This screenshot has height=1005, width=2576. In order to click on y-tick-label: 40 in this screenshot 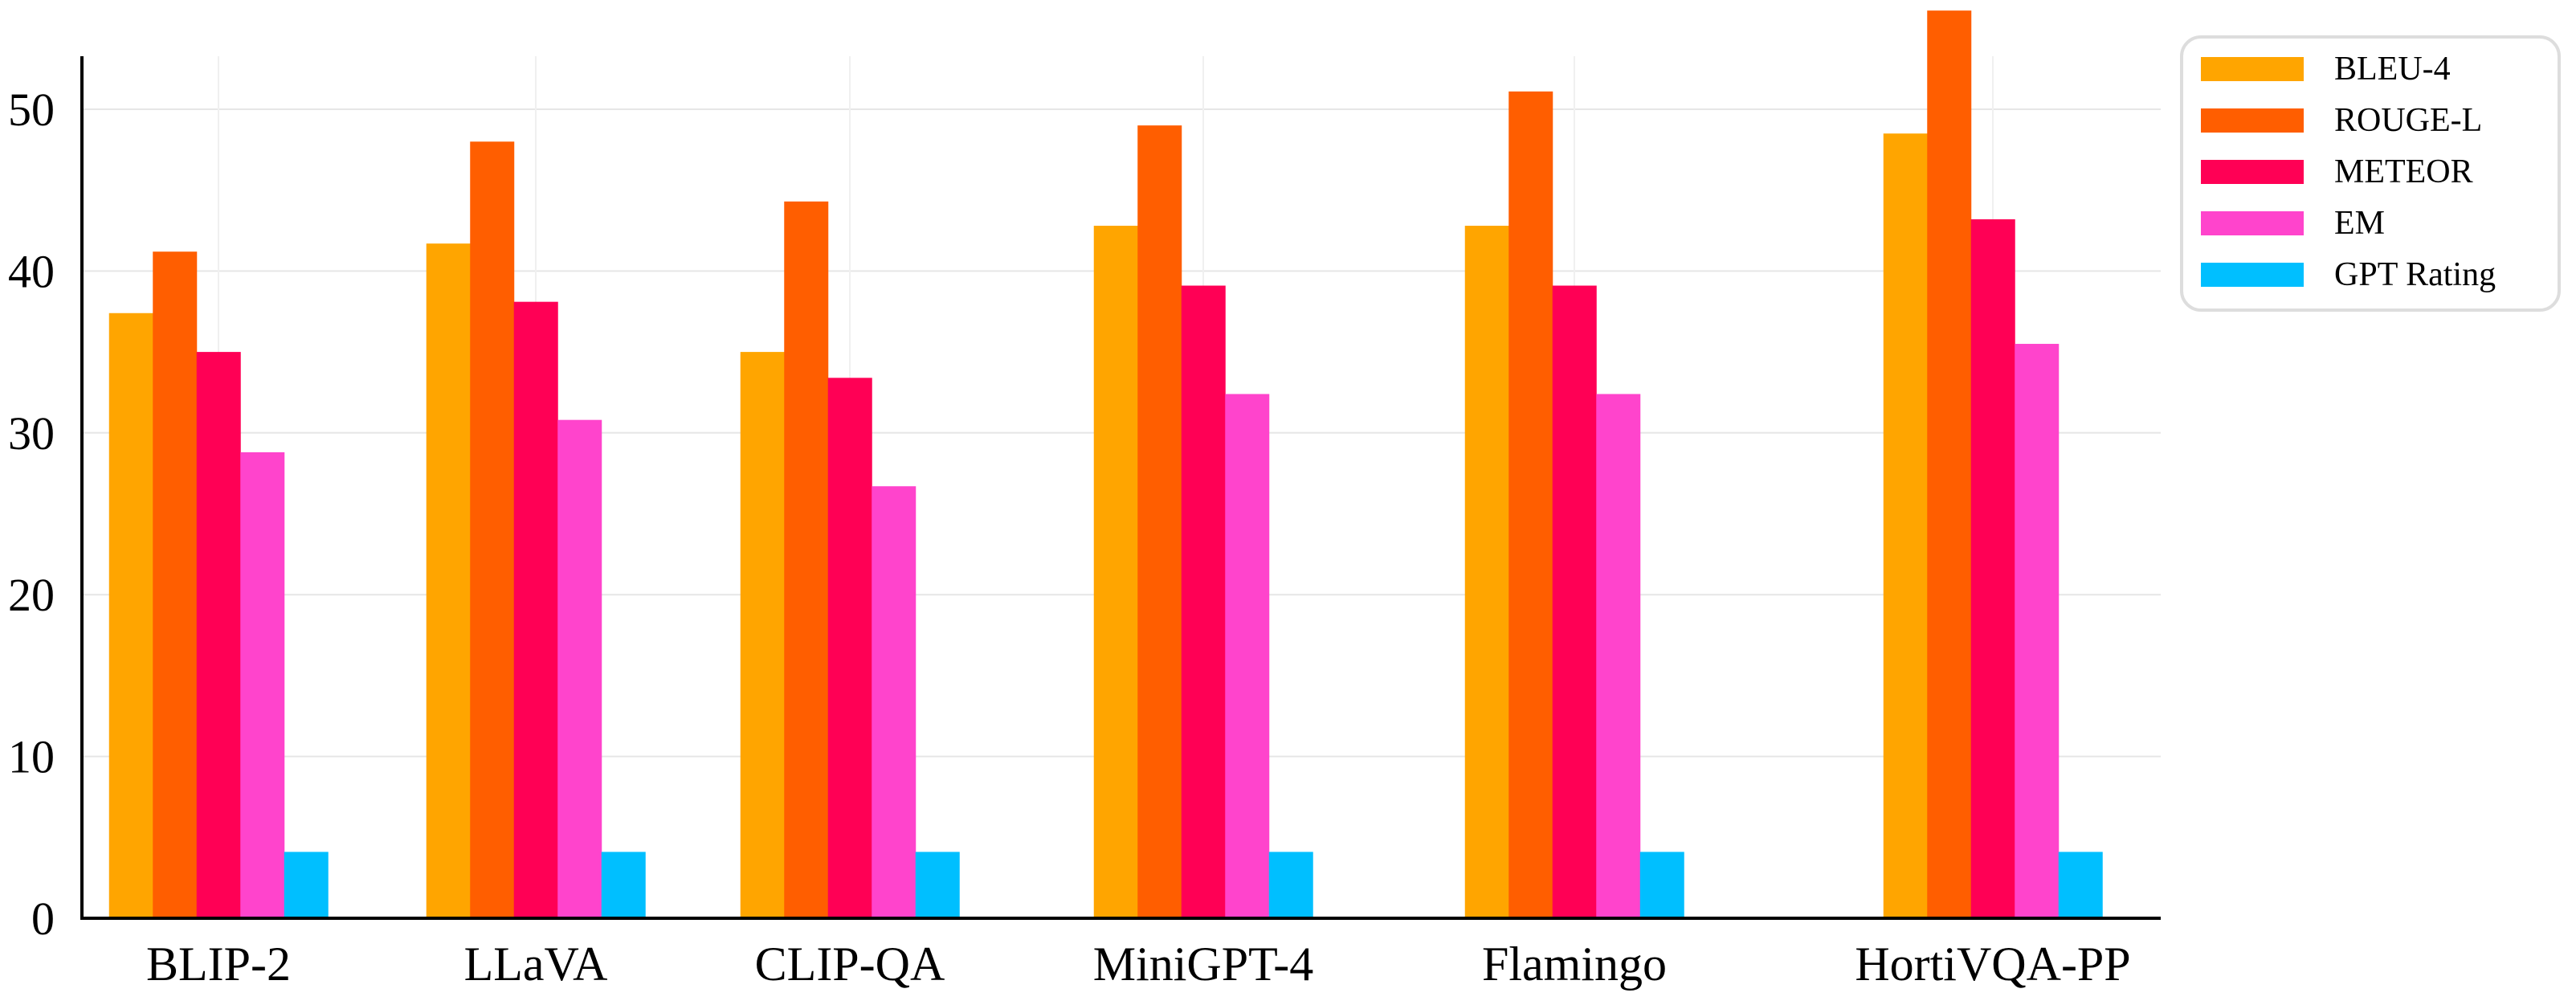, I will do `click(31, 271)`.